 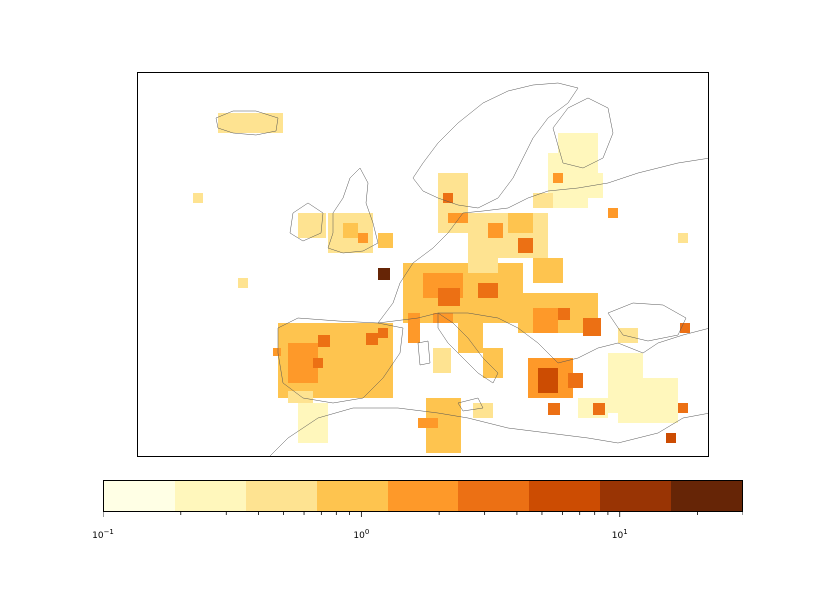 I want to click on coastline-italy, so click(x=468, y=348).